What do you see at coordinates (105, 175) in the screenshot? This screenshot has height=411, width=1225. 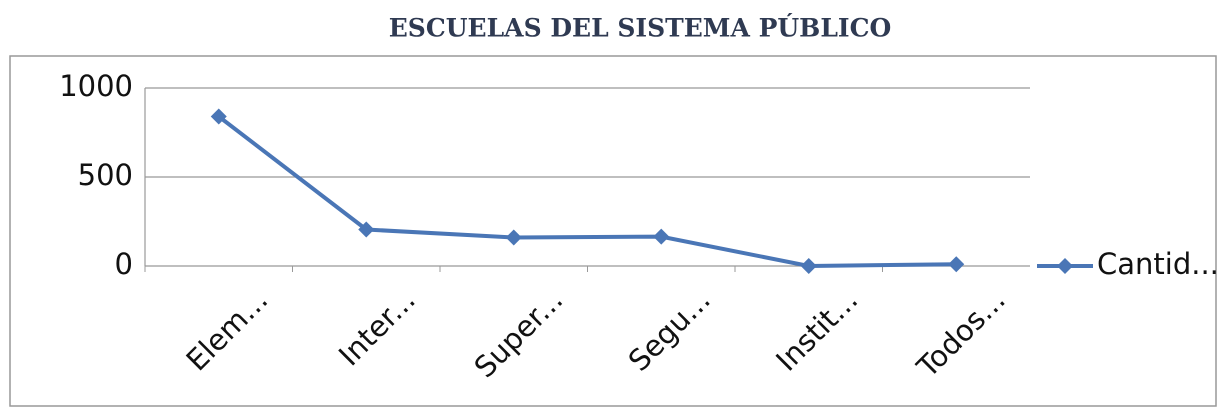 I see `y-tick-label: 500` at bounding box center [105, 175].